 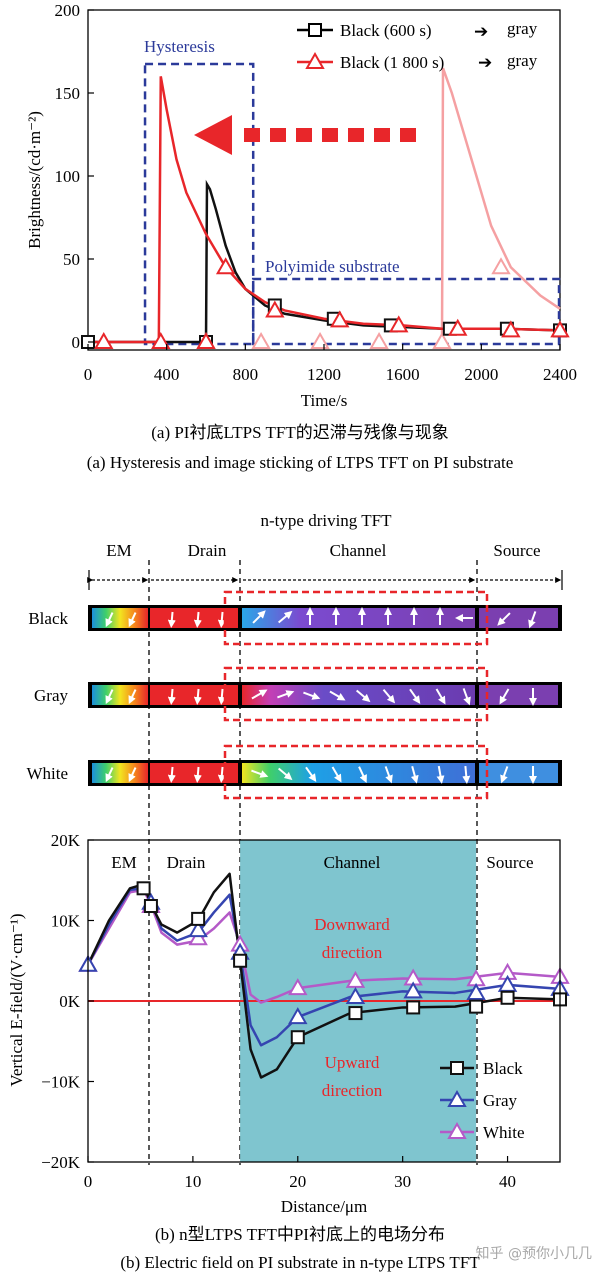 What do you see at coordinates (352, 952) in the screenshot?
I see `downward-label-2: direction` at bounding box center [352, 952].